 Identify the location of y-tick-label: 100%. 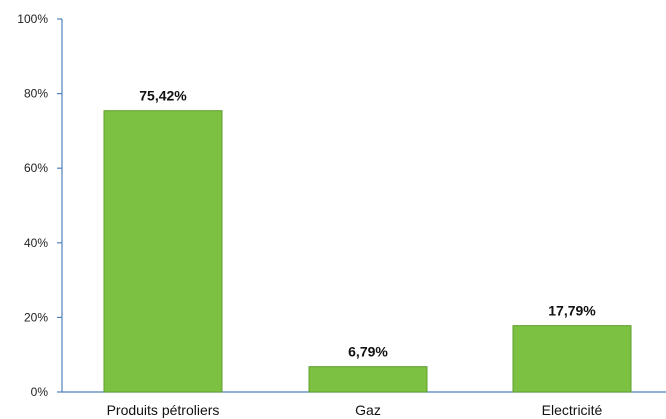
(32, 19).